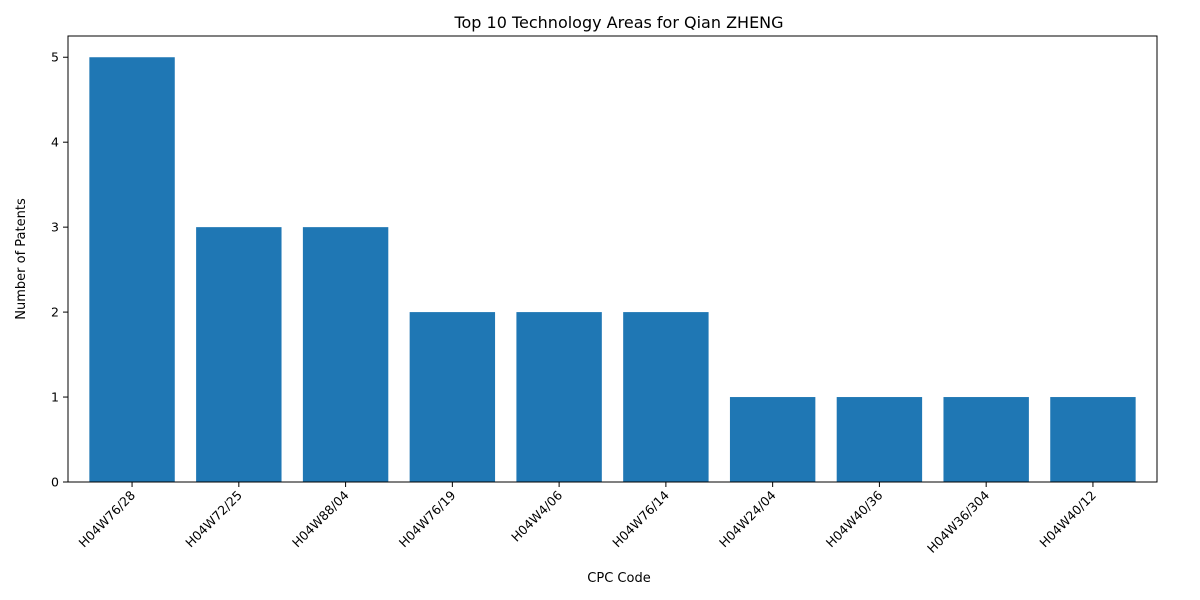 Image resolution: width=1200 pixels, height=600 pixels. What do you see at coordinates (320, 518) in the screenshot?
I see `x-tick-label: H04W88/04` at bounding box center [320, 518].